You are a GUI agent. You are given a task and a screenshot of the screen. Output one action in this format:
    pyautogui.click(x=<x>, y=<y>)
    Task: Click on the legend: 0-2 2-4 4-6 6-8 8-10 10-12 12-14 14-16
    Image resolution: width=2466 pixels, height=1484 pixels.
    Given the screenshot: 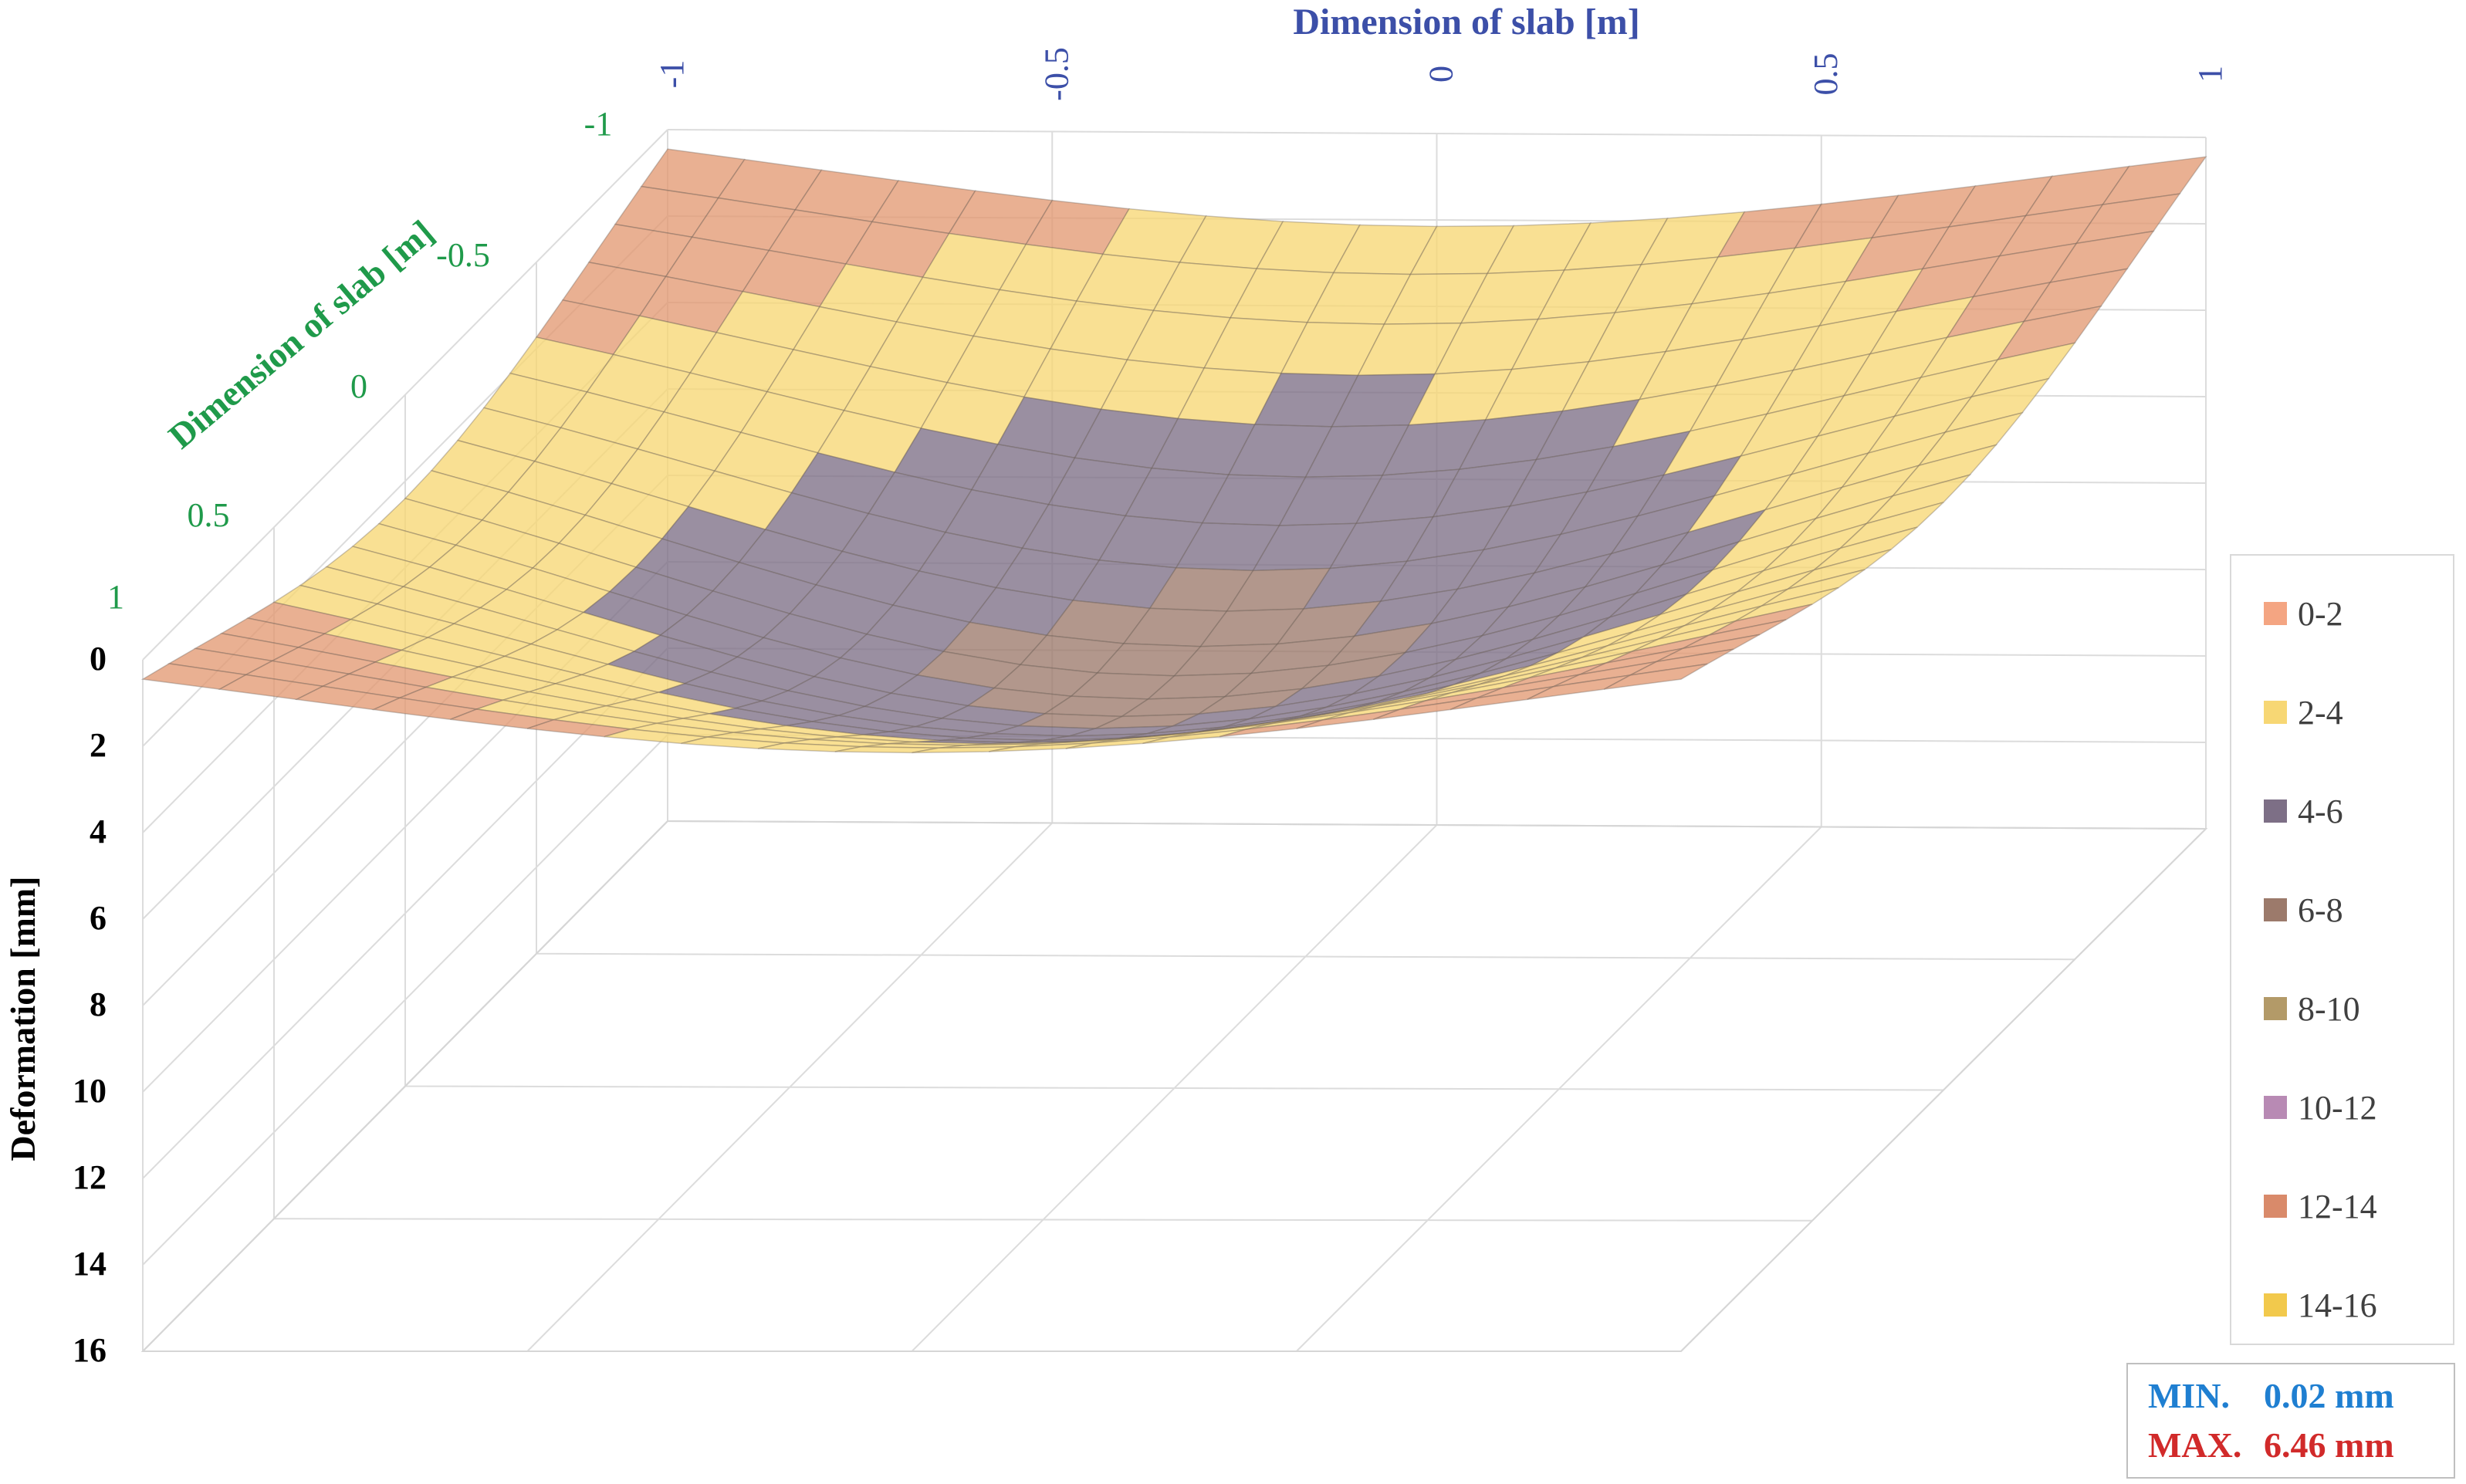 What is the action you would take?
    pyautogui.click(x=2342, y=949)
    